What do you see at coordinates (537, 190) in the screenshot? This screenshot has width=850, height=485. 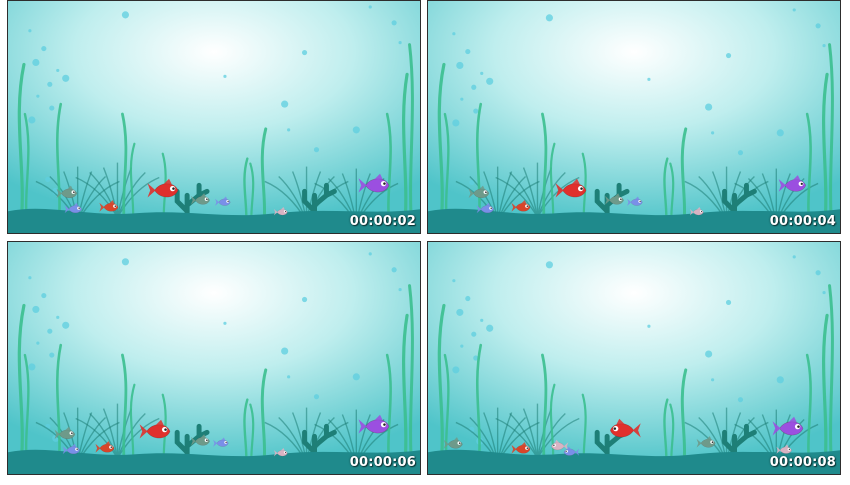 I see `sea-fan` at bounding box center [537, 190].